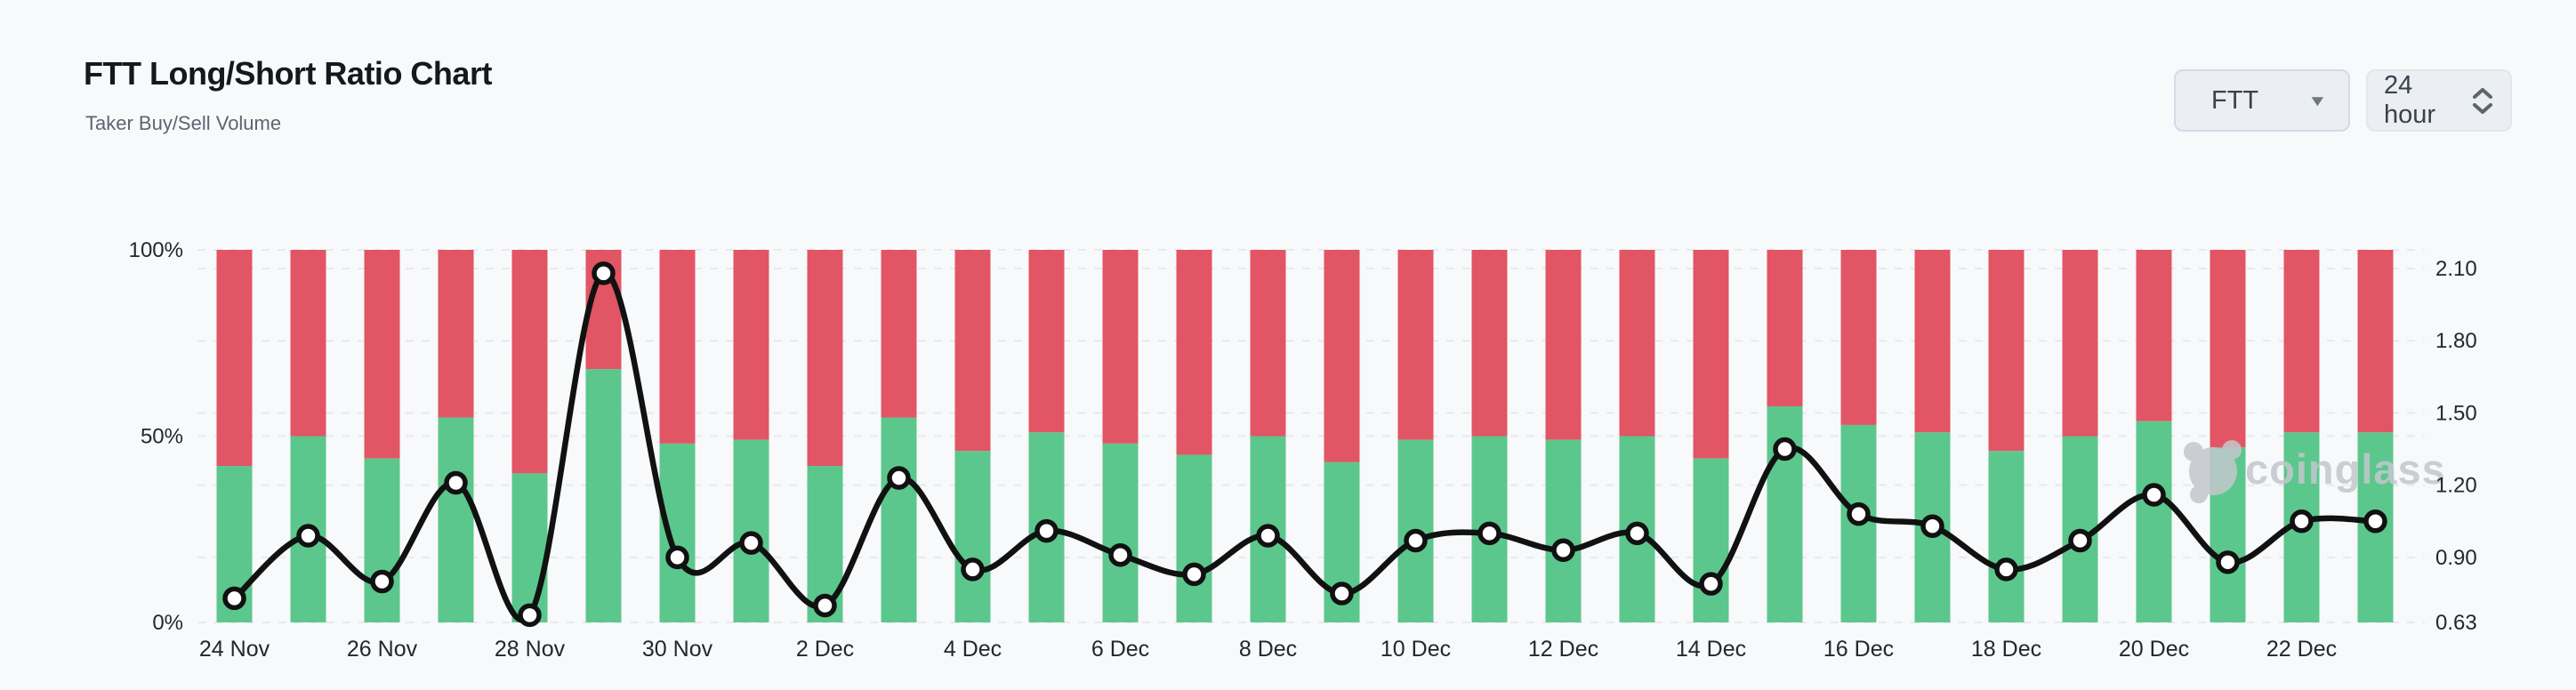 This screenshot has width=2576, height=690. Describe the element at coordinates (2154, 649) in the screenshot. I see `x-axis-label: 20 Dec` at that location.